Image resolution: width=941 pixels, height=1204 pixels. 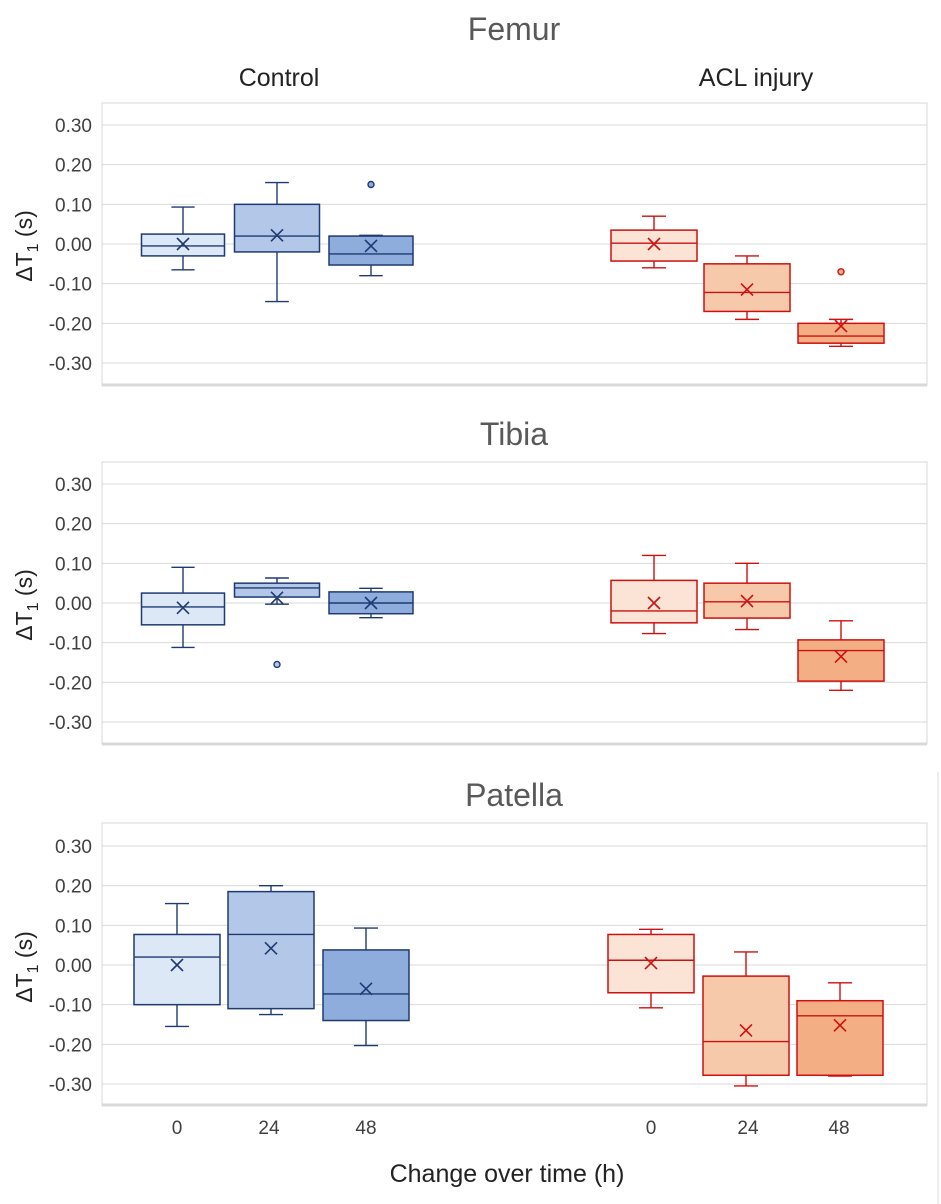 I want to click on panel-title: Femur, so click(x=514, y=29).